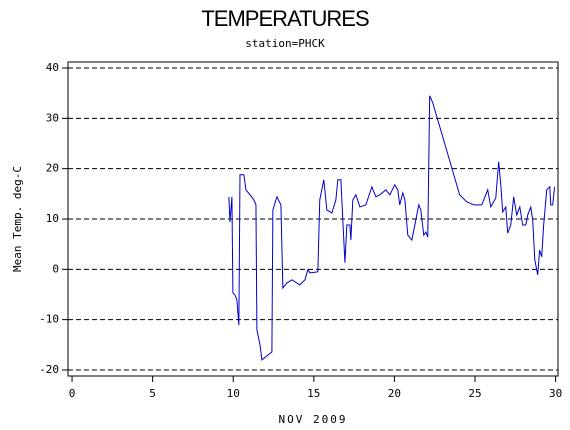 This screenshot has width=570, height=430. I want to click on chart-title: TEMPERATURES, so click(285, 18).